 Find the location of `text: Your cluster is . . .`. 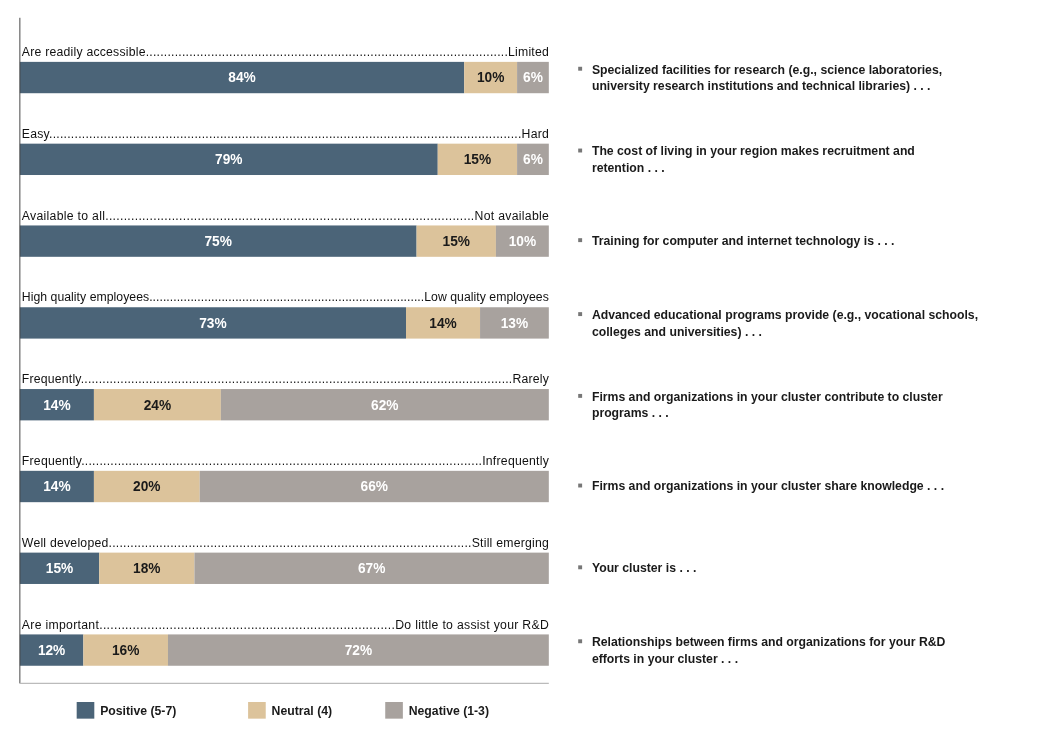

text: Your cluster is . . . is located at coordinates (644, 568).